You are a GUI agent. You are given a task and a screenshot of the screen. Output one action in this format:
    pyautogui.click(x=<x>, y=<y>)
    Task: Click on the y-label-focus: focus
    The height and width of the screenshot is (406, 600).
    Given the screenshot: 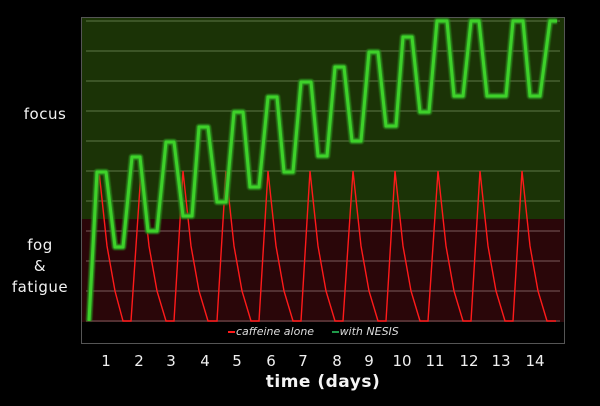 What is the action you would take?
    pyautogui.click(x=45, y=114)
    